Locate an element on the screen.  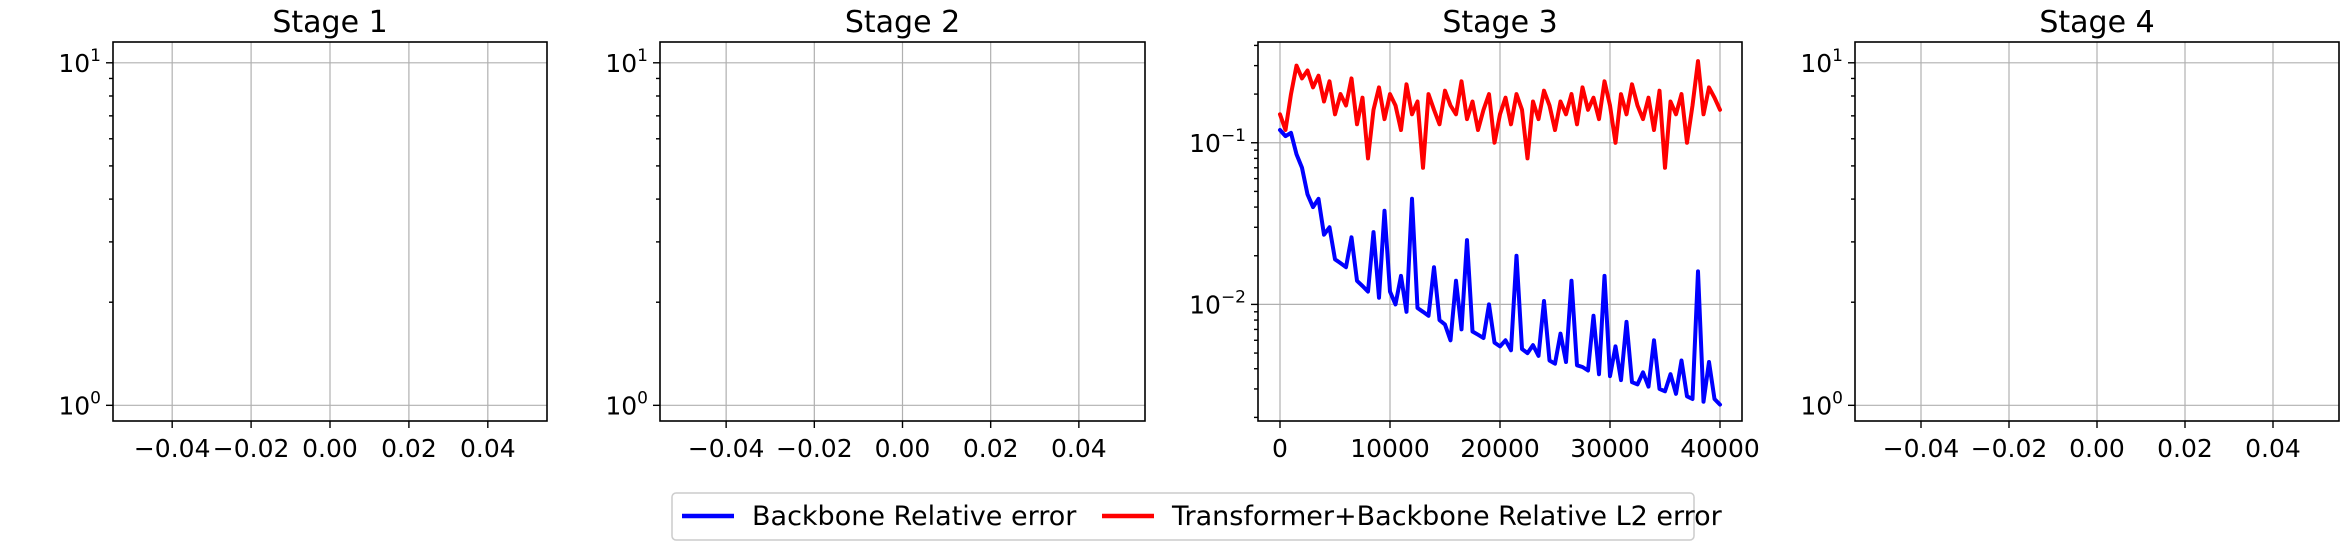
x-tick-label: 20000 is located at coordinates (1500, 448).